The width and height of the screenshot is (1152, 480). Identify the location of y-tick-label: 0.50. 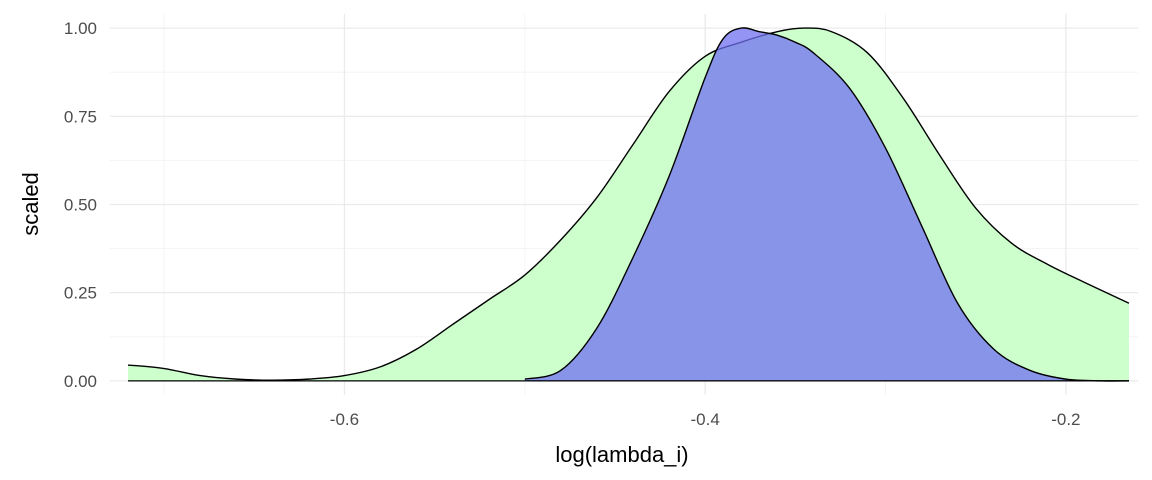
(80, 205).